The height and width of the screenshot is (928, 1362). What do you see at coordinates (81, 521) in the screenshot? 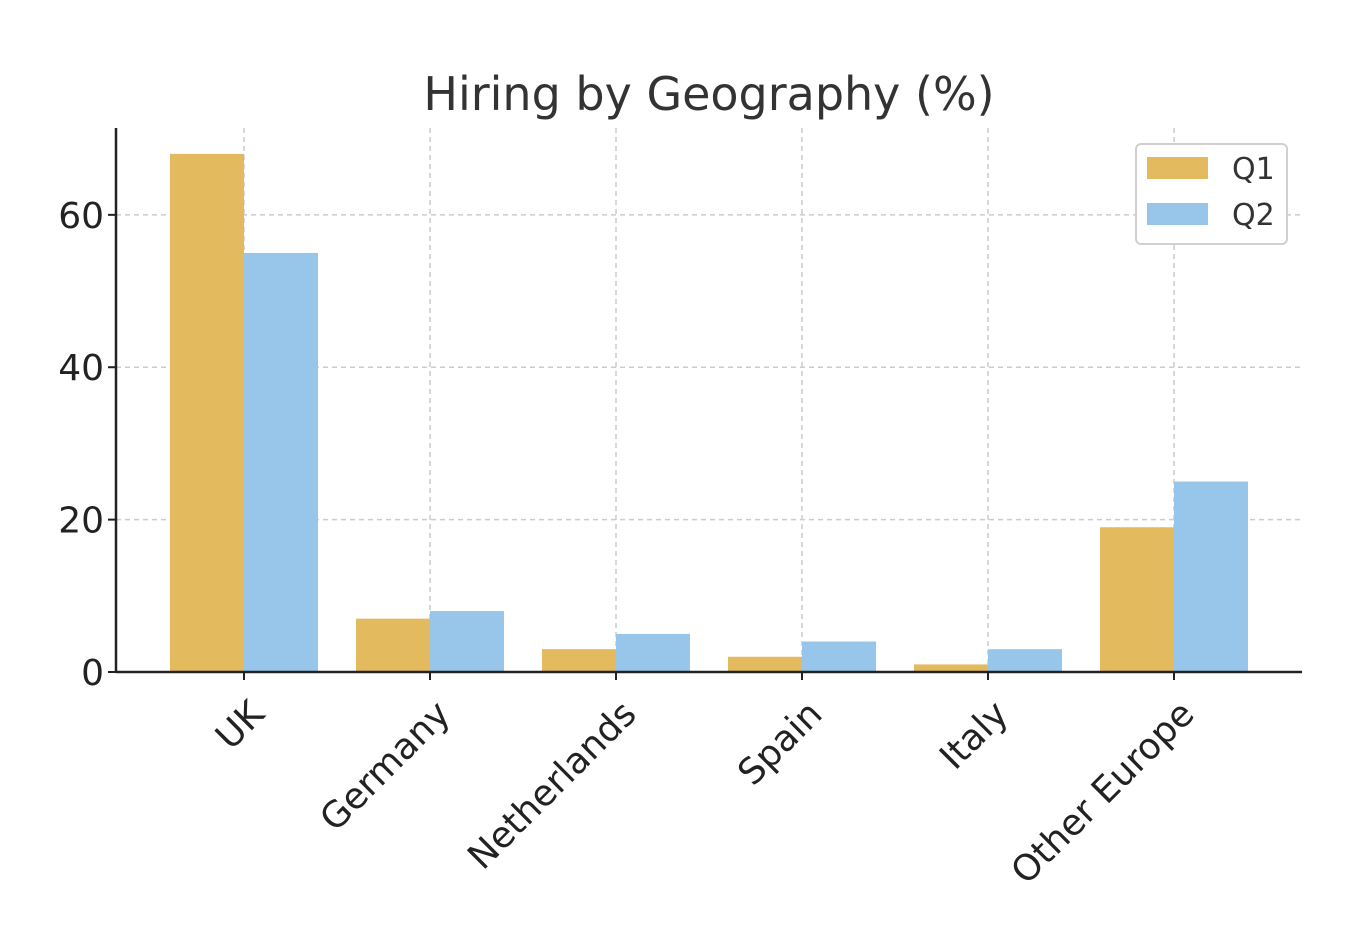
I see `y-tick-label: 20` at bounding box center [81, 521].